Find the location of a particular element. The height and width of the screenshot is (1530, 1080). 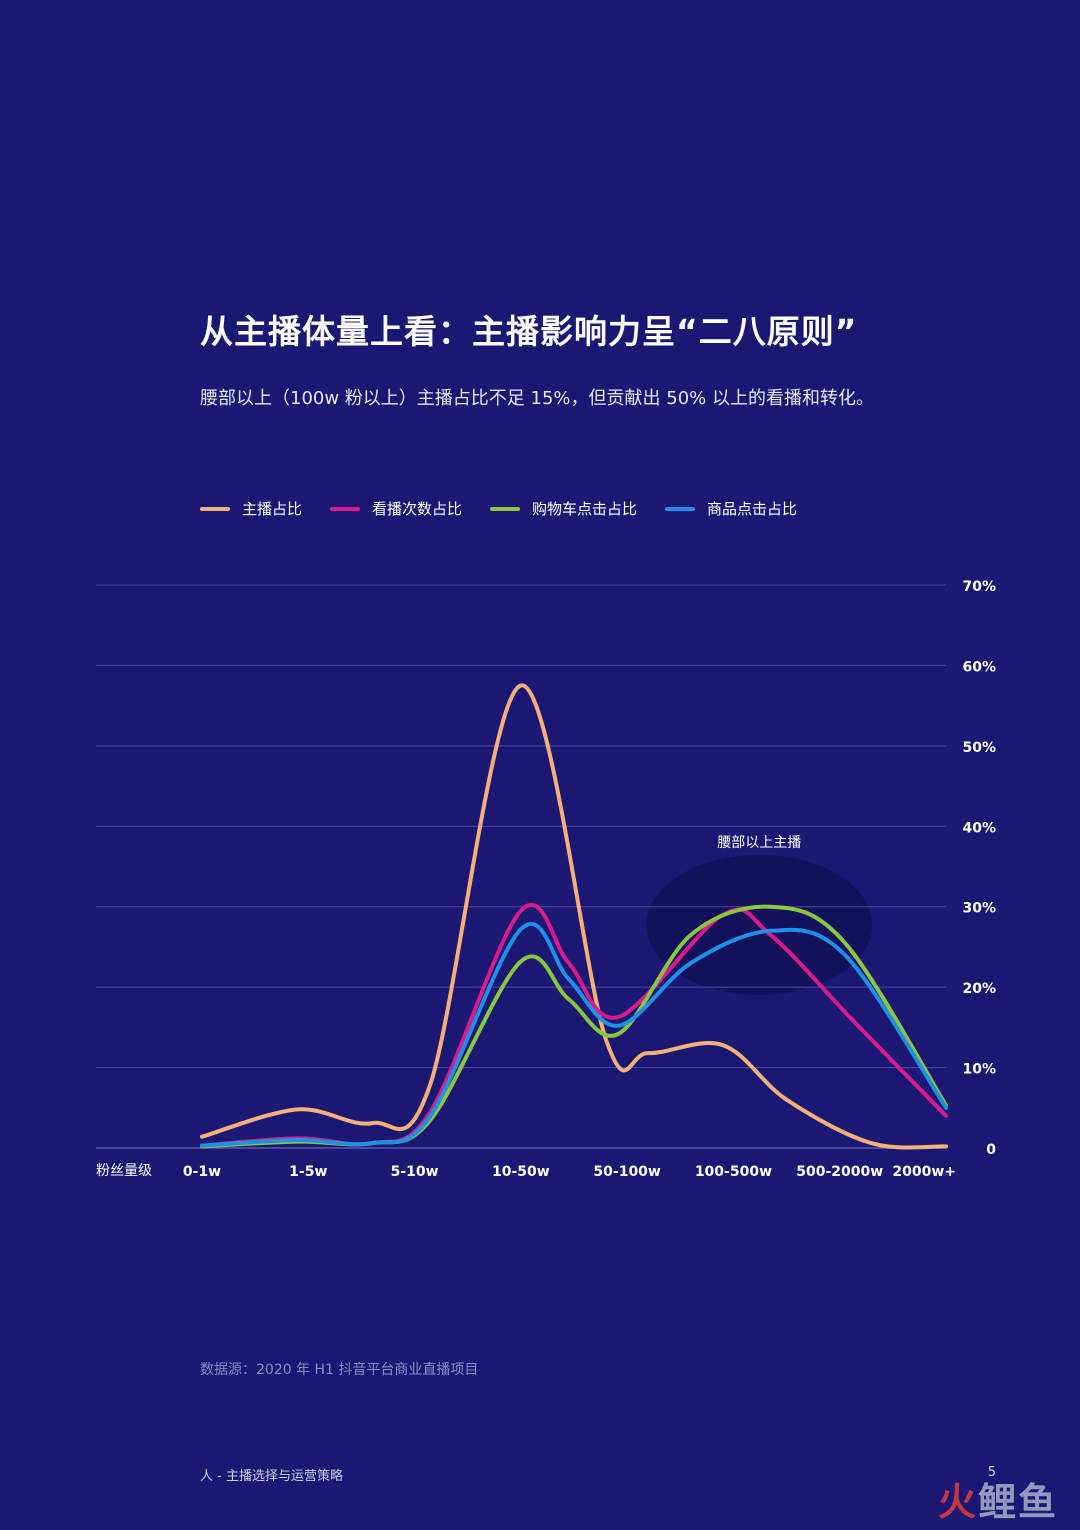

y-tick-label: 40% is located at coordinates (979, 828).